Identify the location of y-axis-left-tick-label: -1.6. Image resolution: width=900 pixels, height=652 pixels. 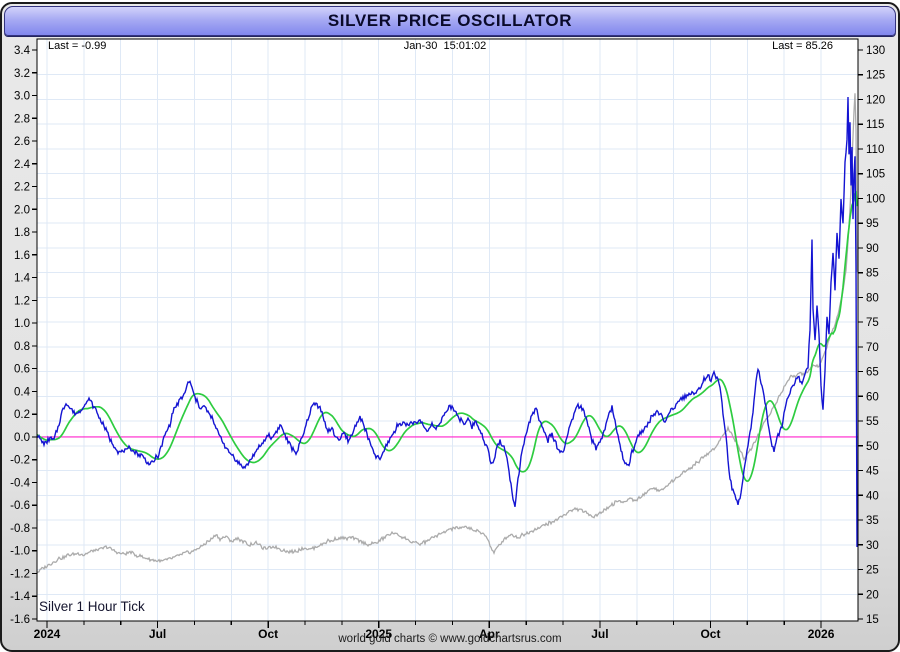
(20, 620).